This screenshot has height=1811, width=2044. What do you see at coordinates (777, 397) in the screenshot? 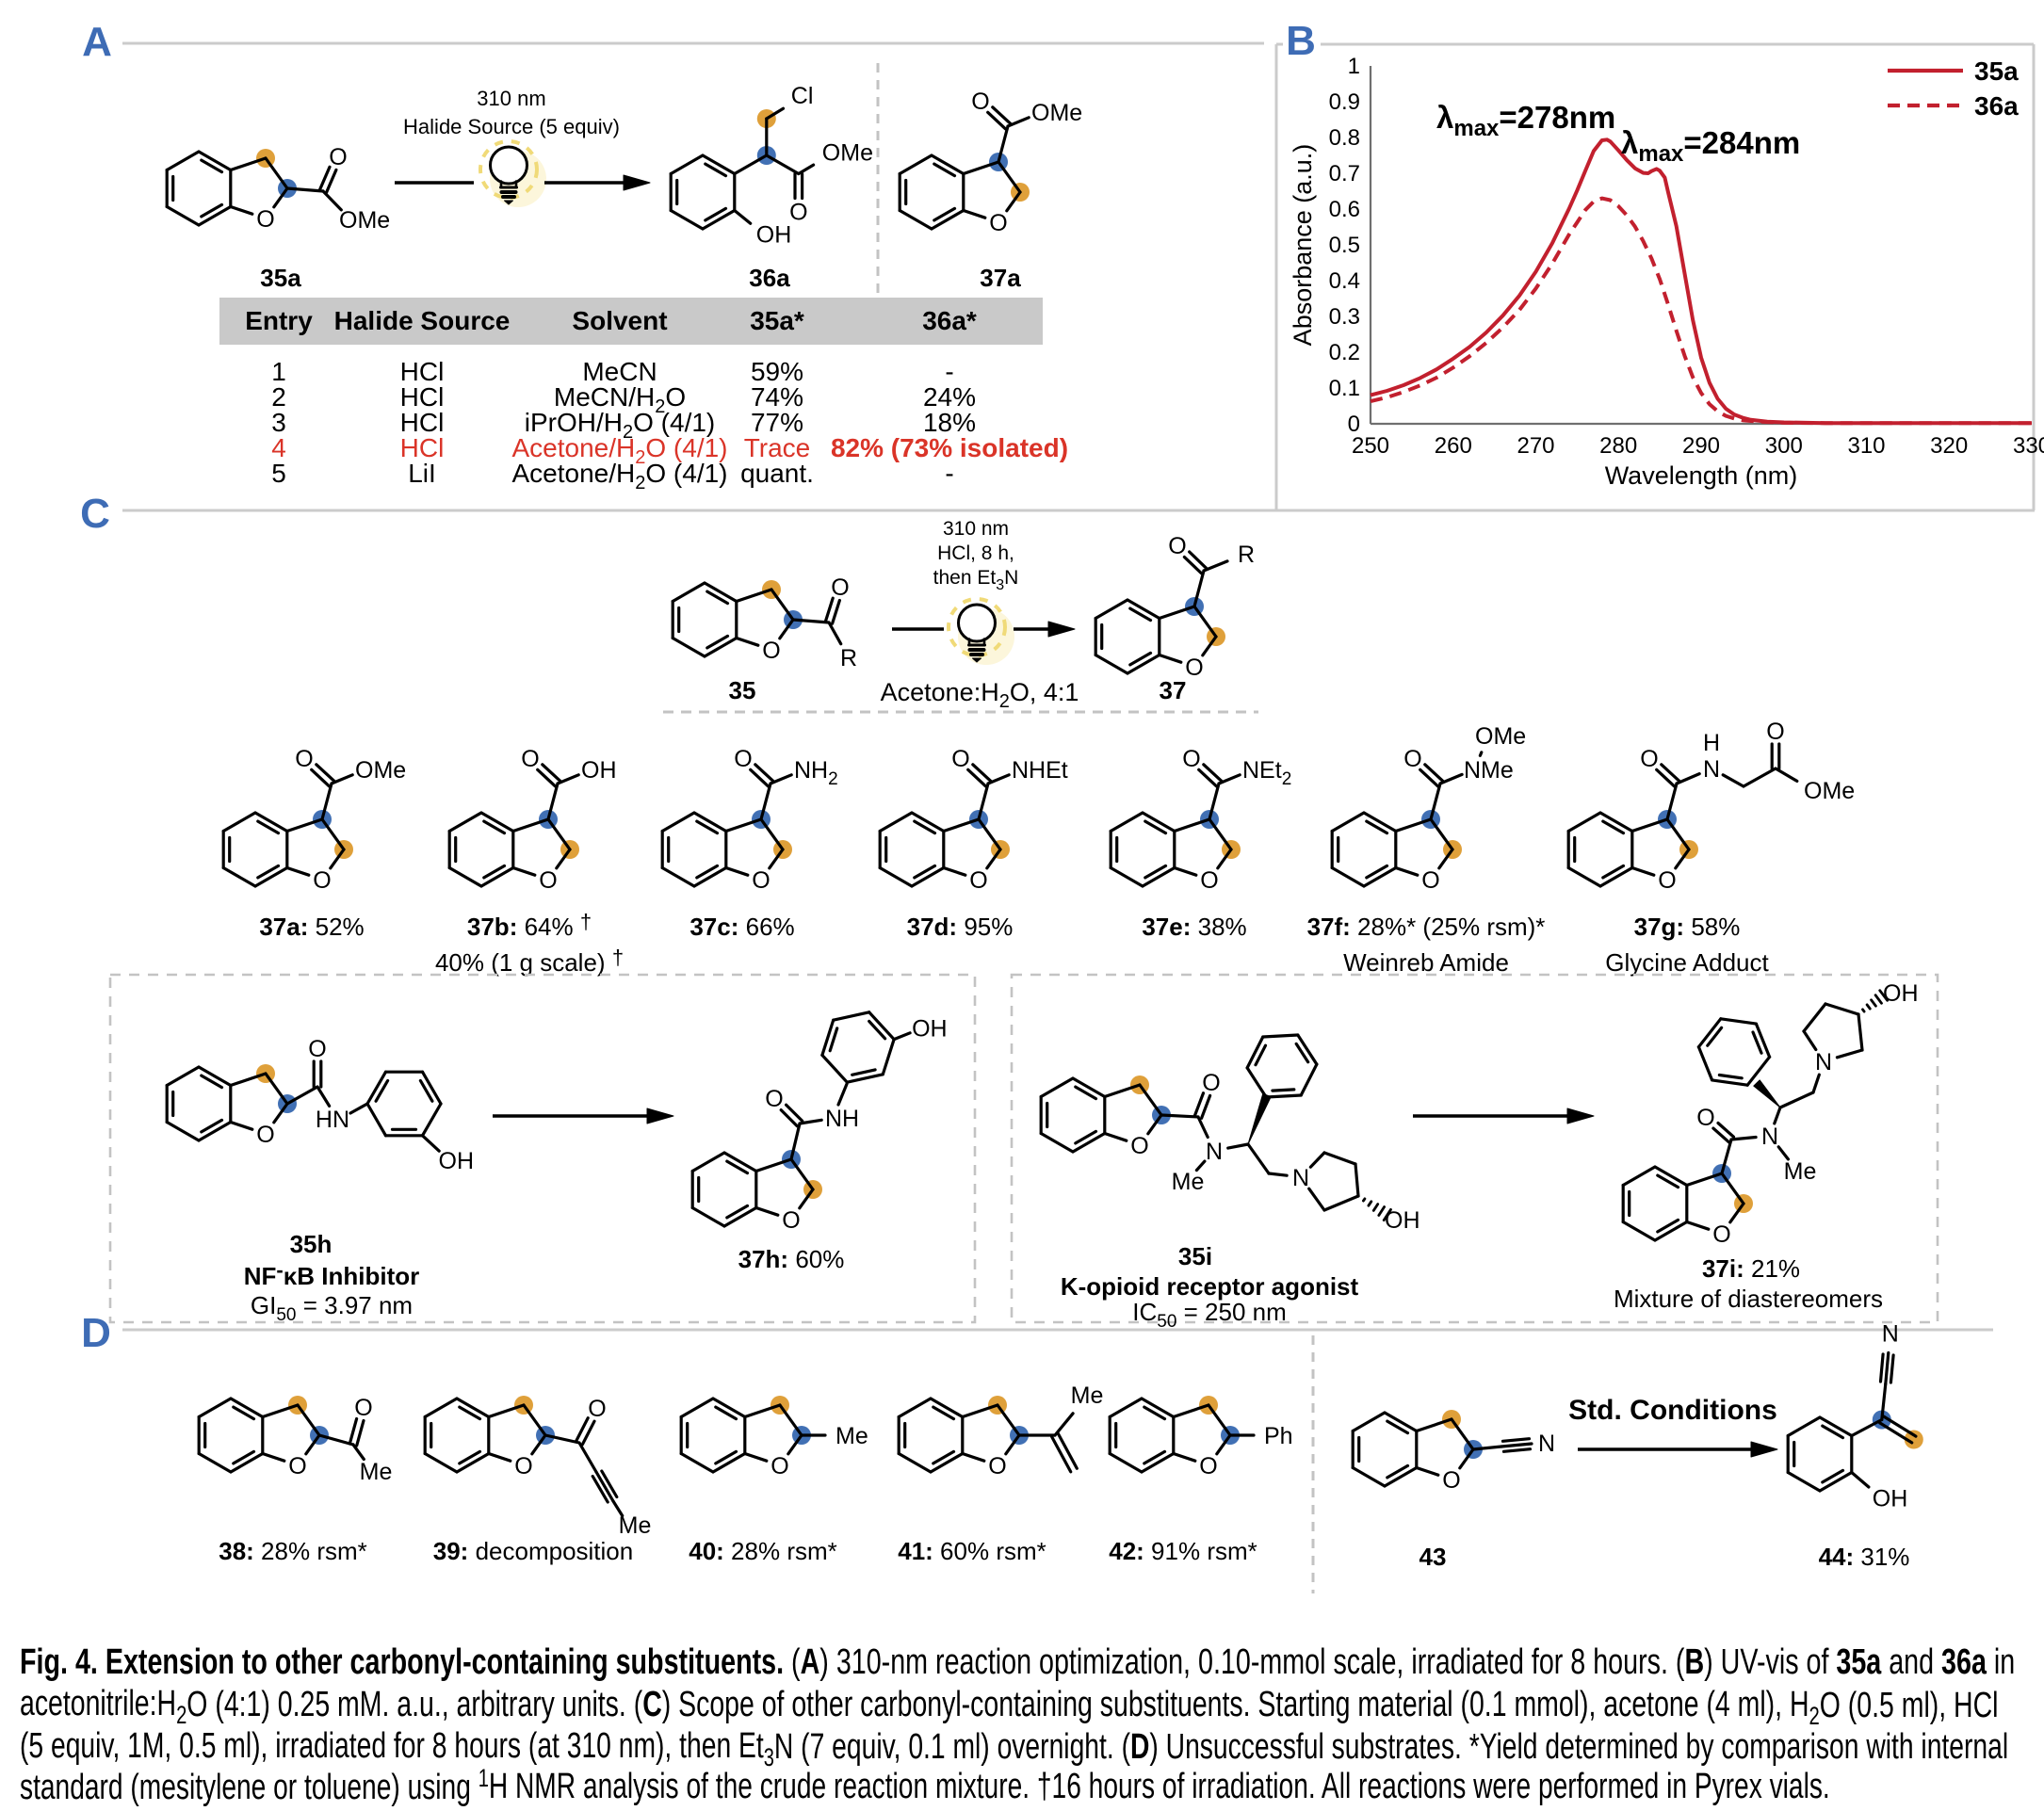
I see `svg-text: 74%` at bounding box center [777, 397].